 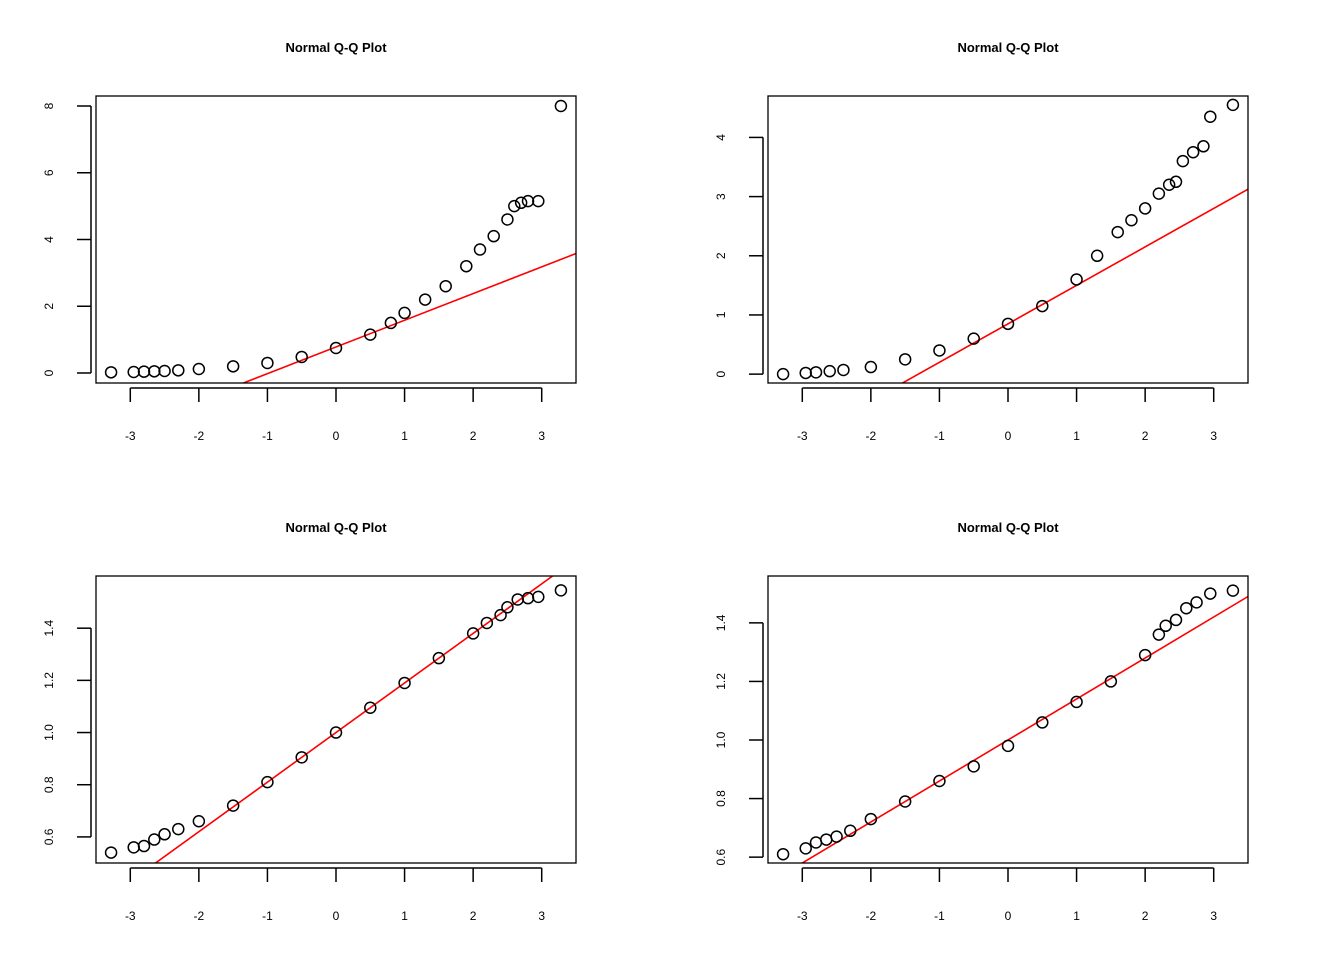 What do you see at coordinates (49, 105) in the screenshot?
I see `y-tick-label: 8` at bounding box center [49, 105].